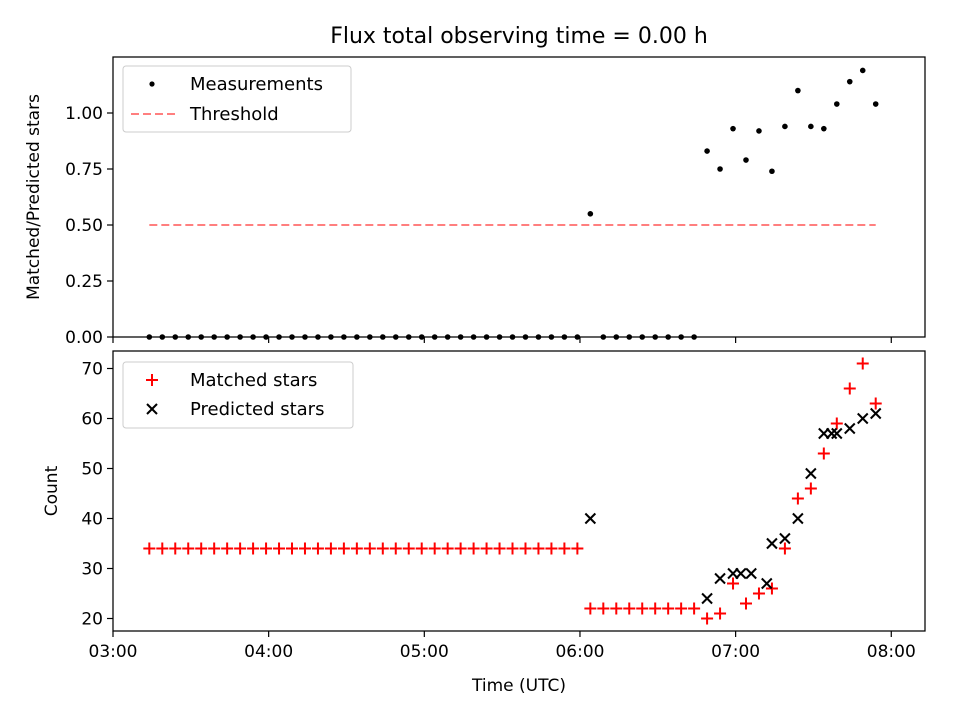  What do you see at coordinates (92, 420) in the screenshot?
I see `bottom-ytick-label: 60` at bounding box center [92, 420].